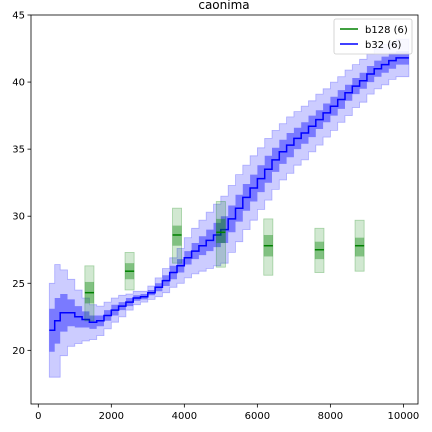  What do you see at coordinates (383, 45) in the screenshot?
I see `legend-label-b32: b32 (6)` at bounding box center [383, 45].